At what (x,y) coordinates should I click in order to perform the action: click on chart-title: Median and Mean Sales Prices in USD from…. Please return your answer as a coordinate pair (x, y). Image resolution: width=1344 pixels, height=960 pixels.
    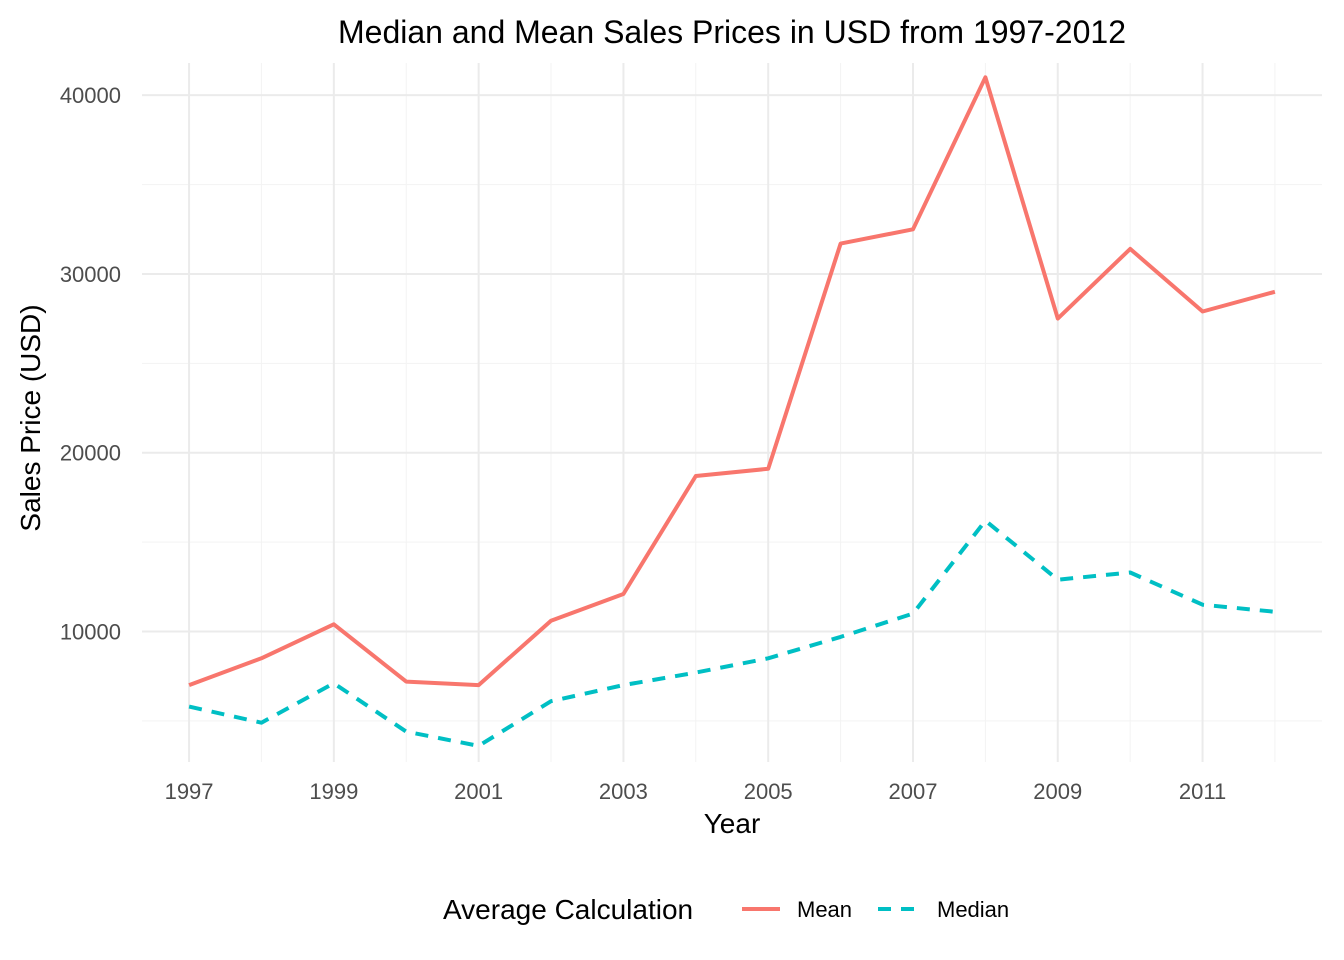
    Looking at the image, I should click on (732, 32).